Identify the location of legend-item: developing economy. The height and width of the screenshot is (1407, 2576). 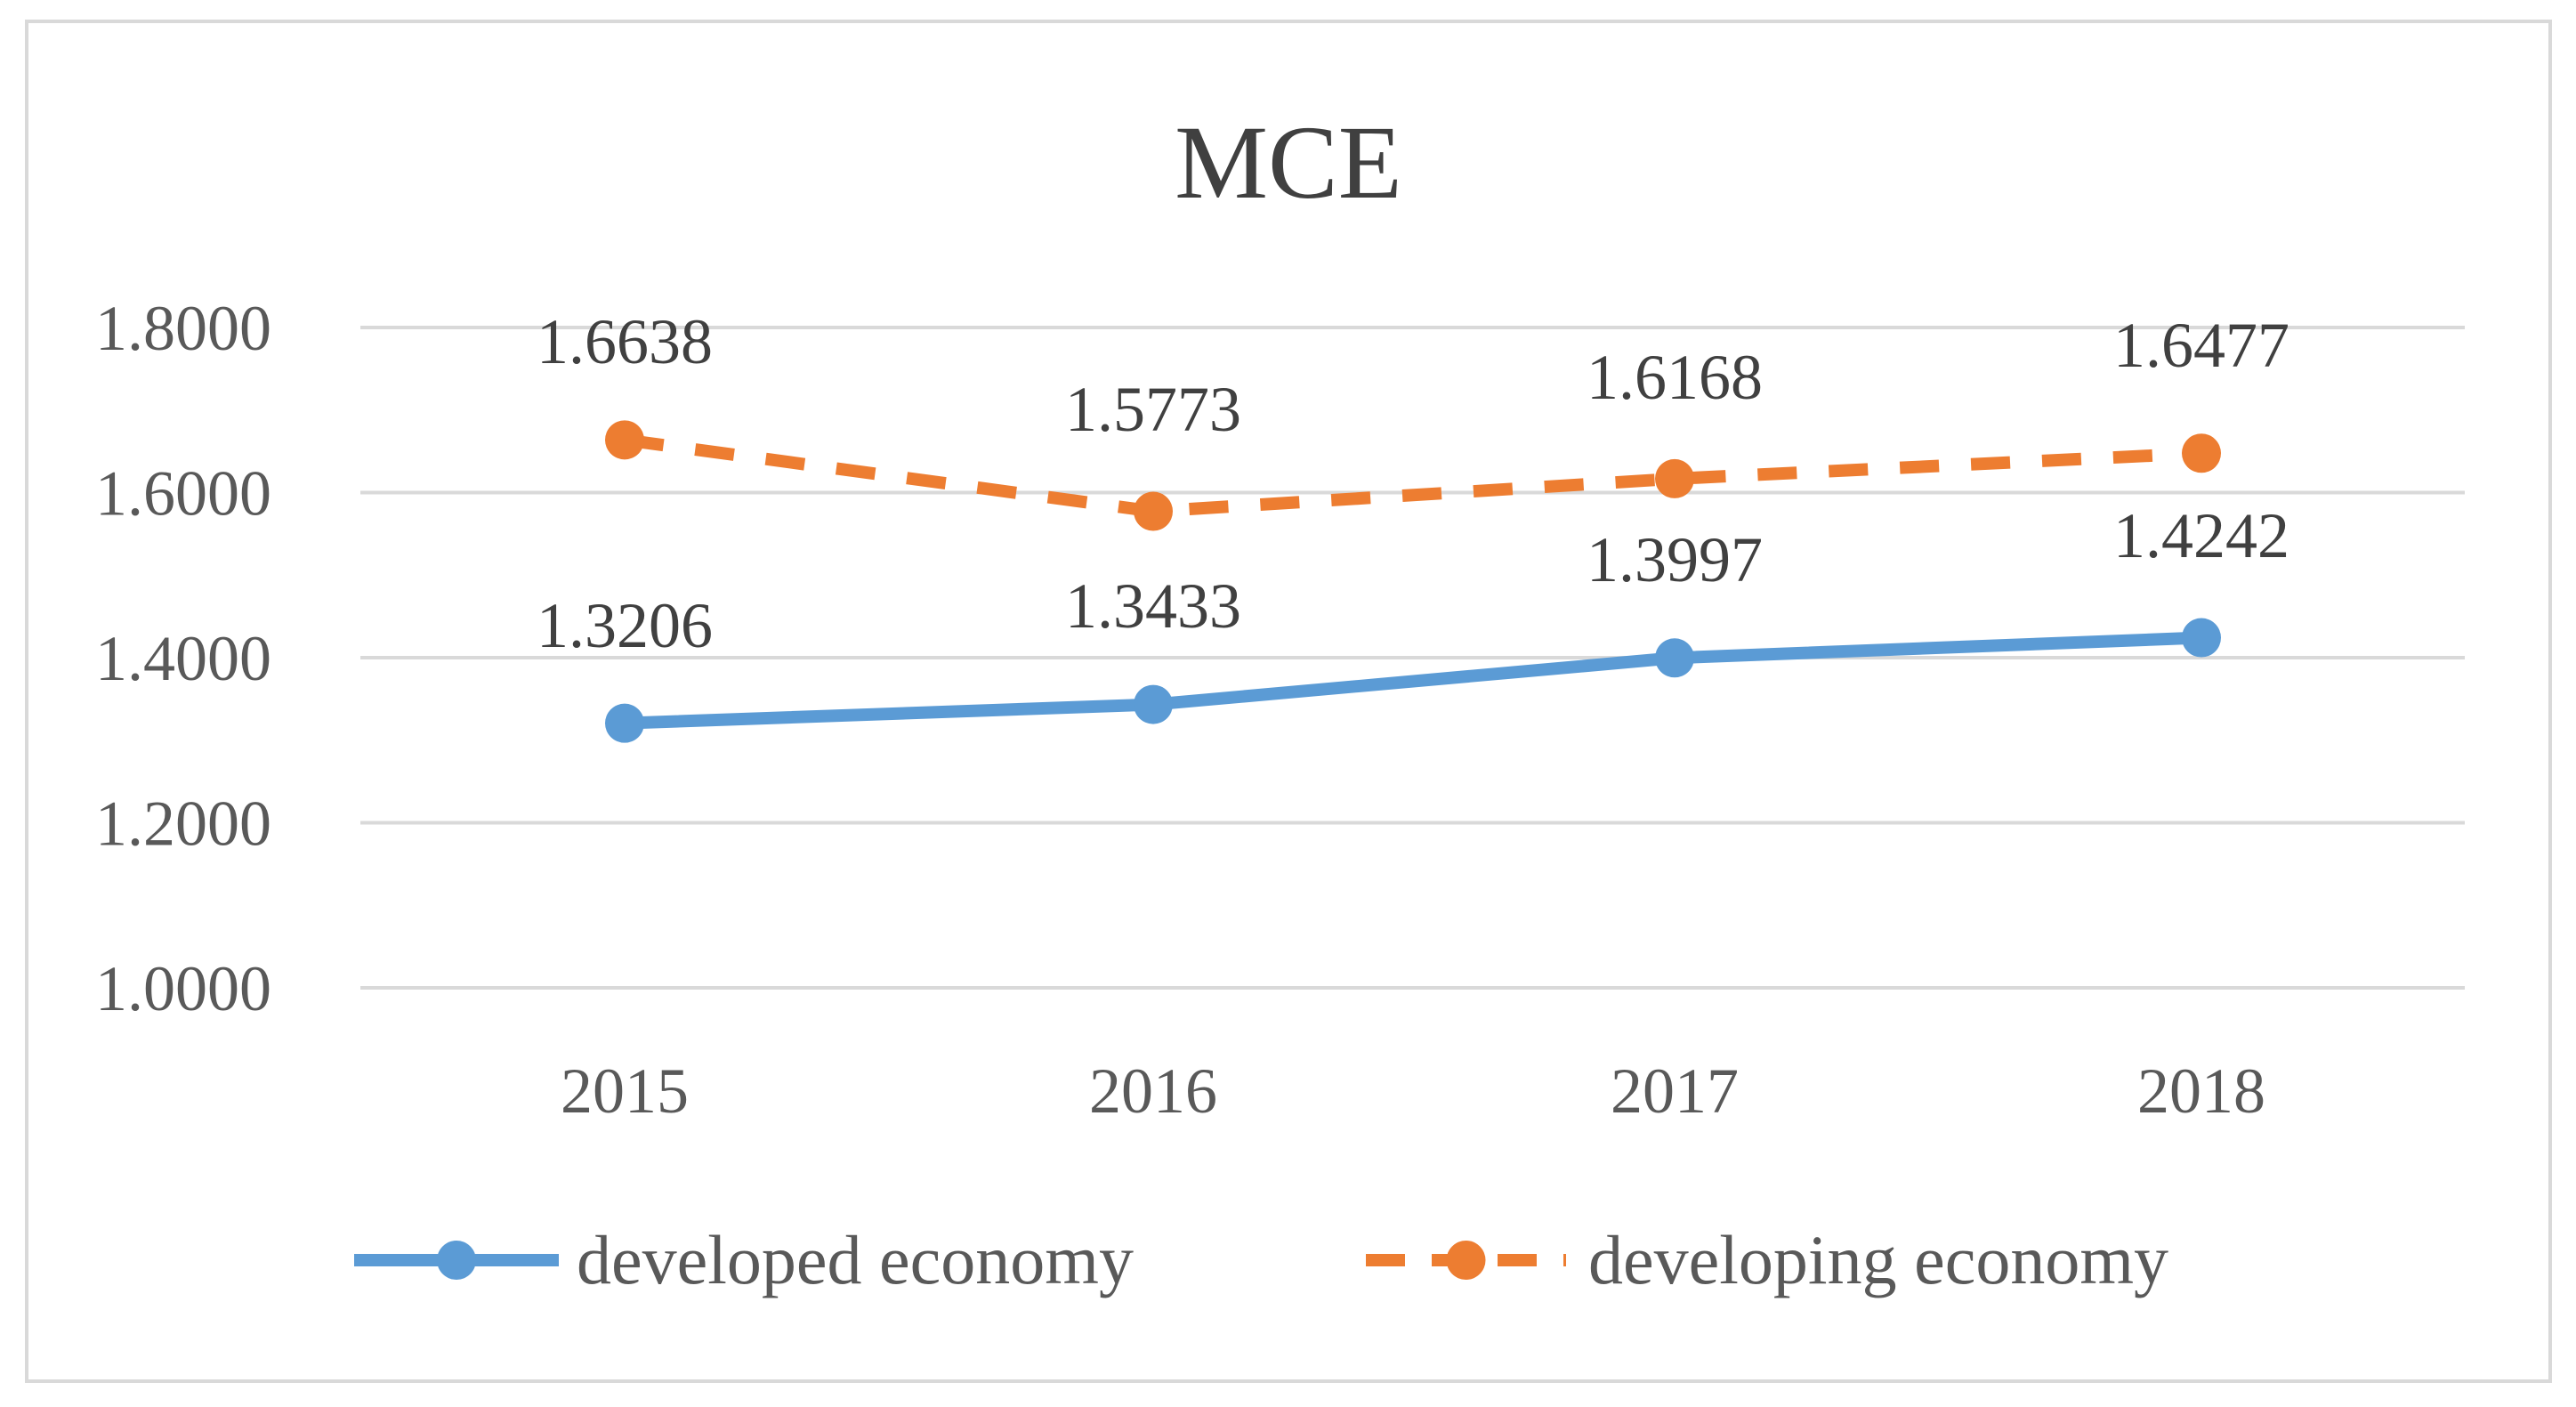
(1767, 1259).